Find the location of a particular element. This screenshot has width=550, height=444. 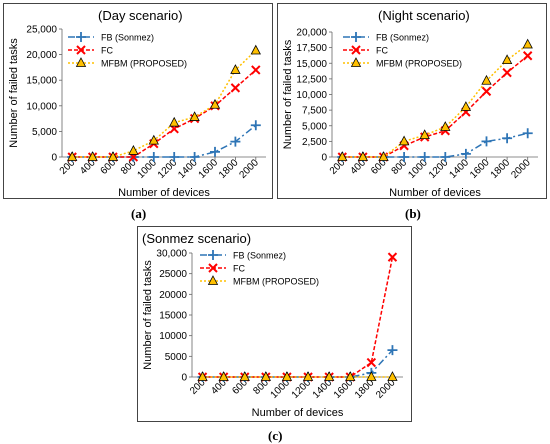

chart-title: (Day scenario) is located at coordinates (140, 15).